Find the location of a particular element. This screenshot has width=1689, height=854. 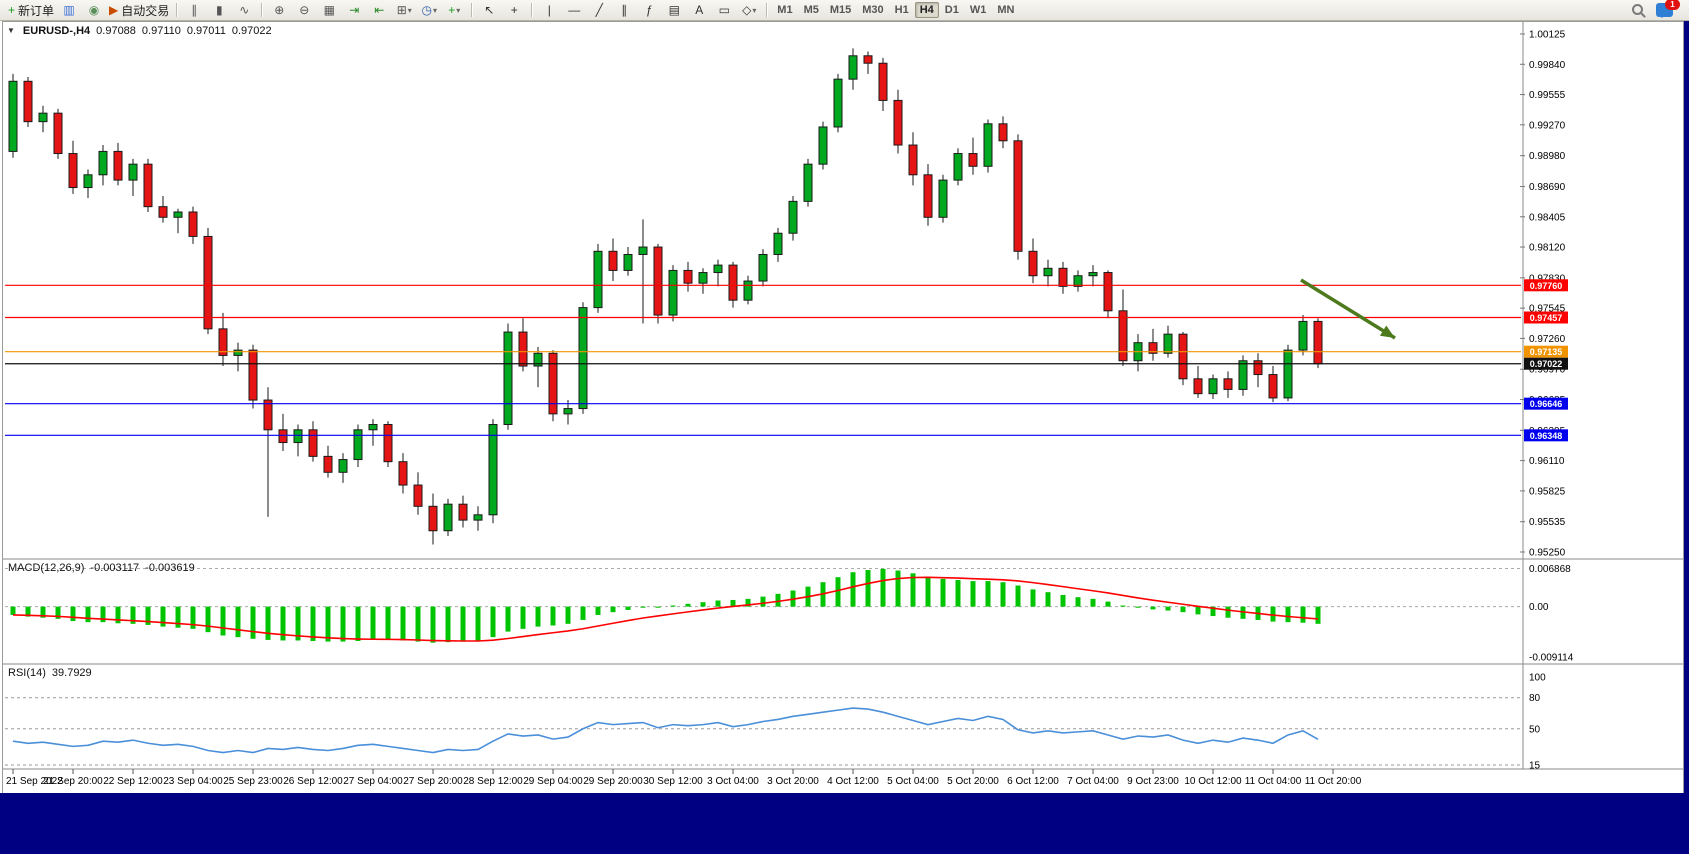

candlestick-chart-icon: ▮ is located at coordinates (219, 10).